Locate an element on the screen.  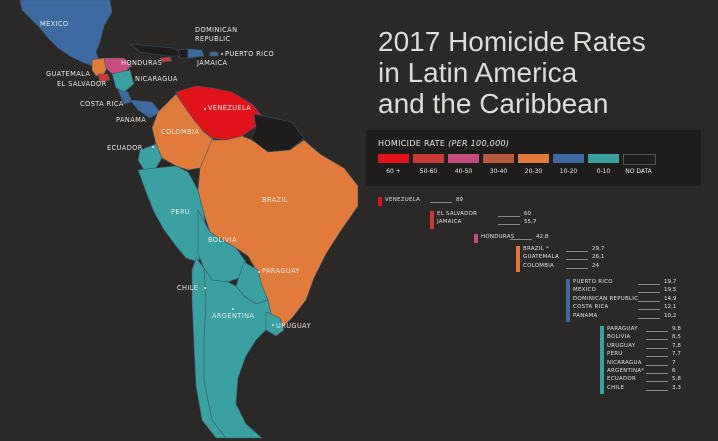
ranking-country: PANAMA is located at coordinates (585, 315).